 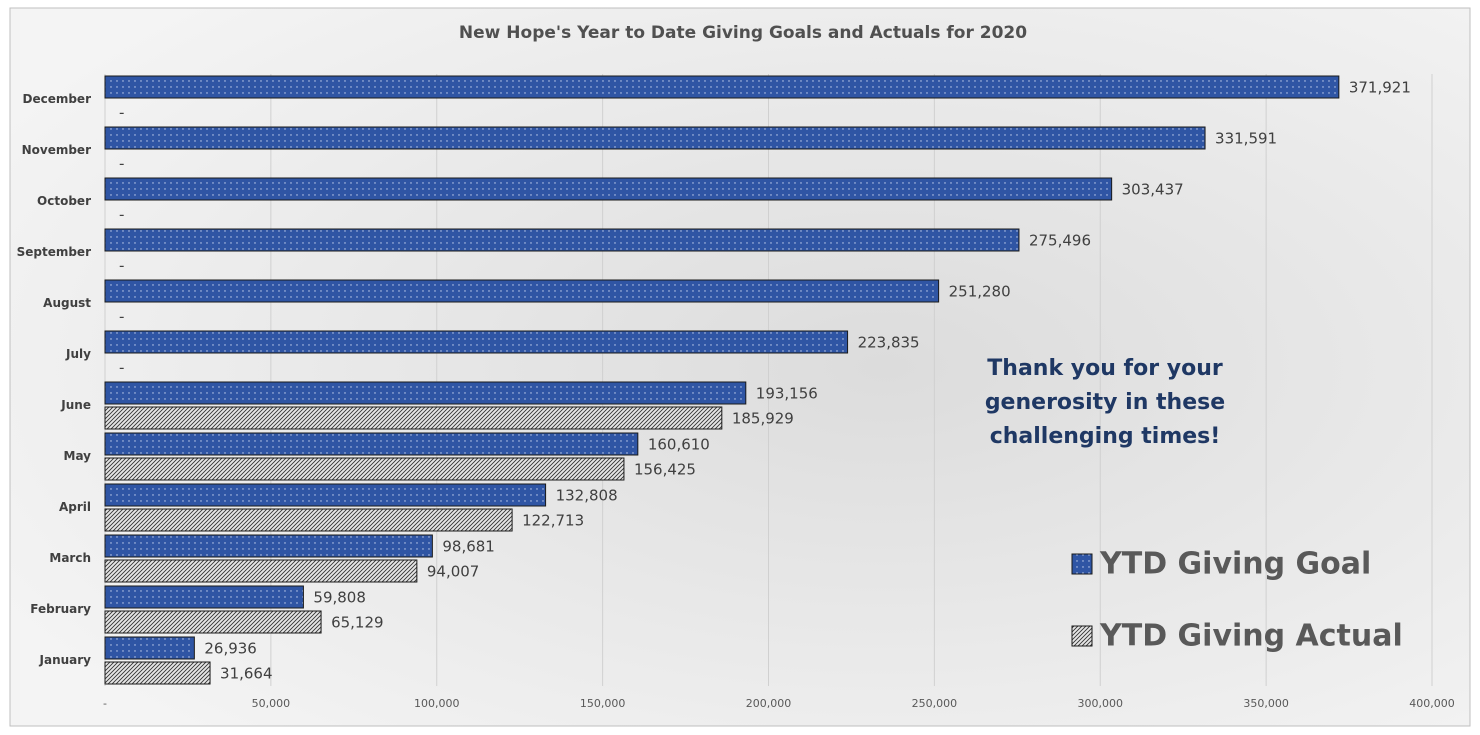 I want to click on y-tick-label: February, so click(x=60, y=609).